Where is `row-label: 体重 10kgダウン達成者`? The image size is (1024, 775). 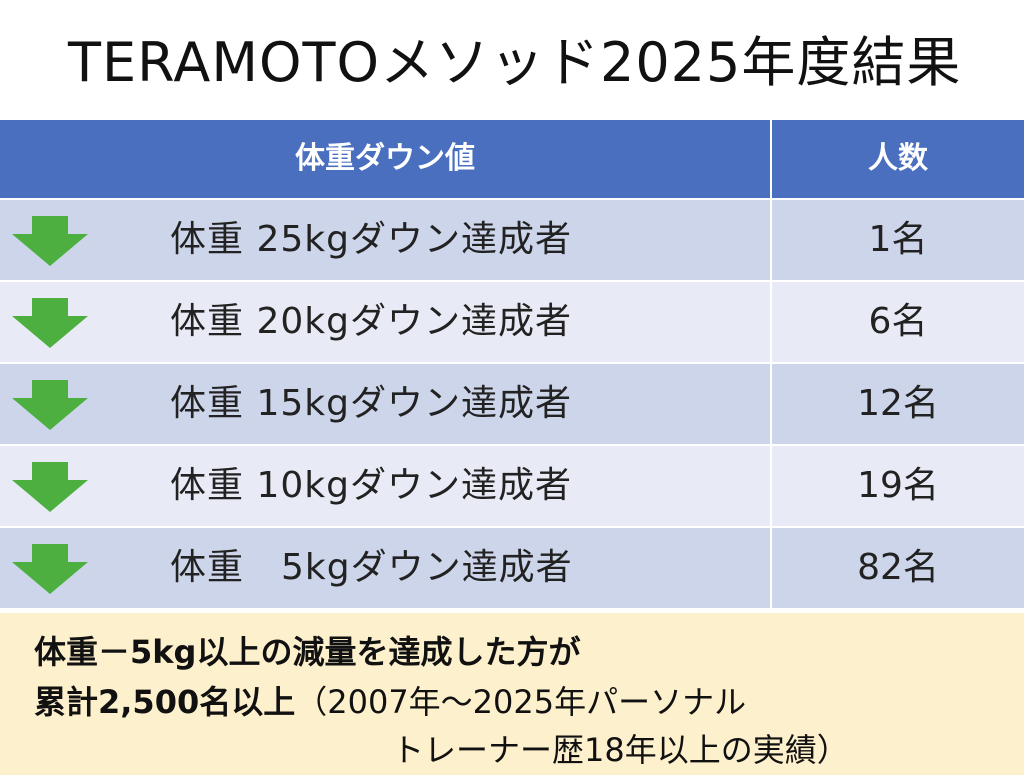
row-label: 体重 10kgダウン達成者 is located at coordinates (371, 485).